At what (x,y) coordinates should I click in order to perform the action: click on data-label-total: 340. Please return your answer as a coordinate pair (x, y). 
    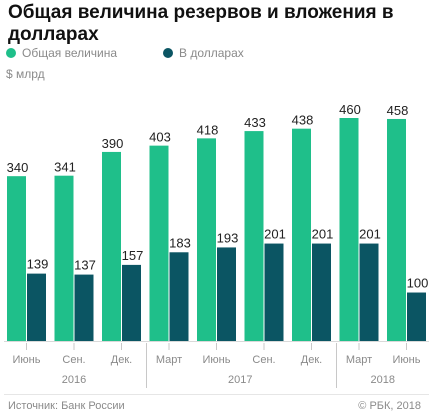
    Looking at the image, I should click on (18, 167).